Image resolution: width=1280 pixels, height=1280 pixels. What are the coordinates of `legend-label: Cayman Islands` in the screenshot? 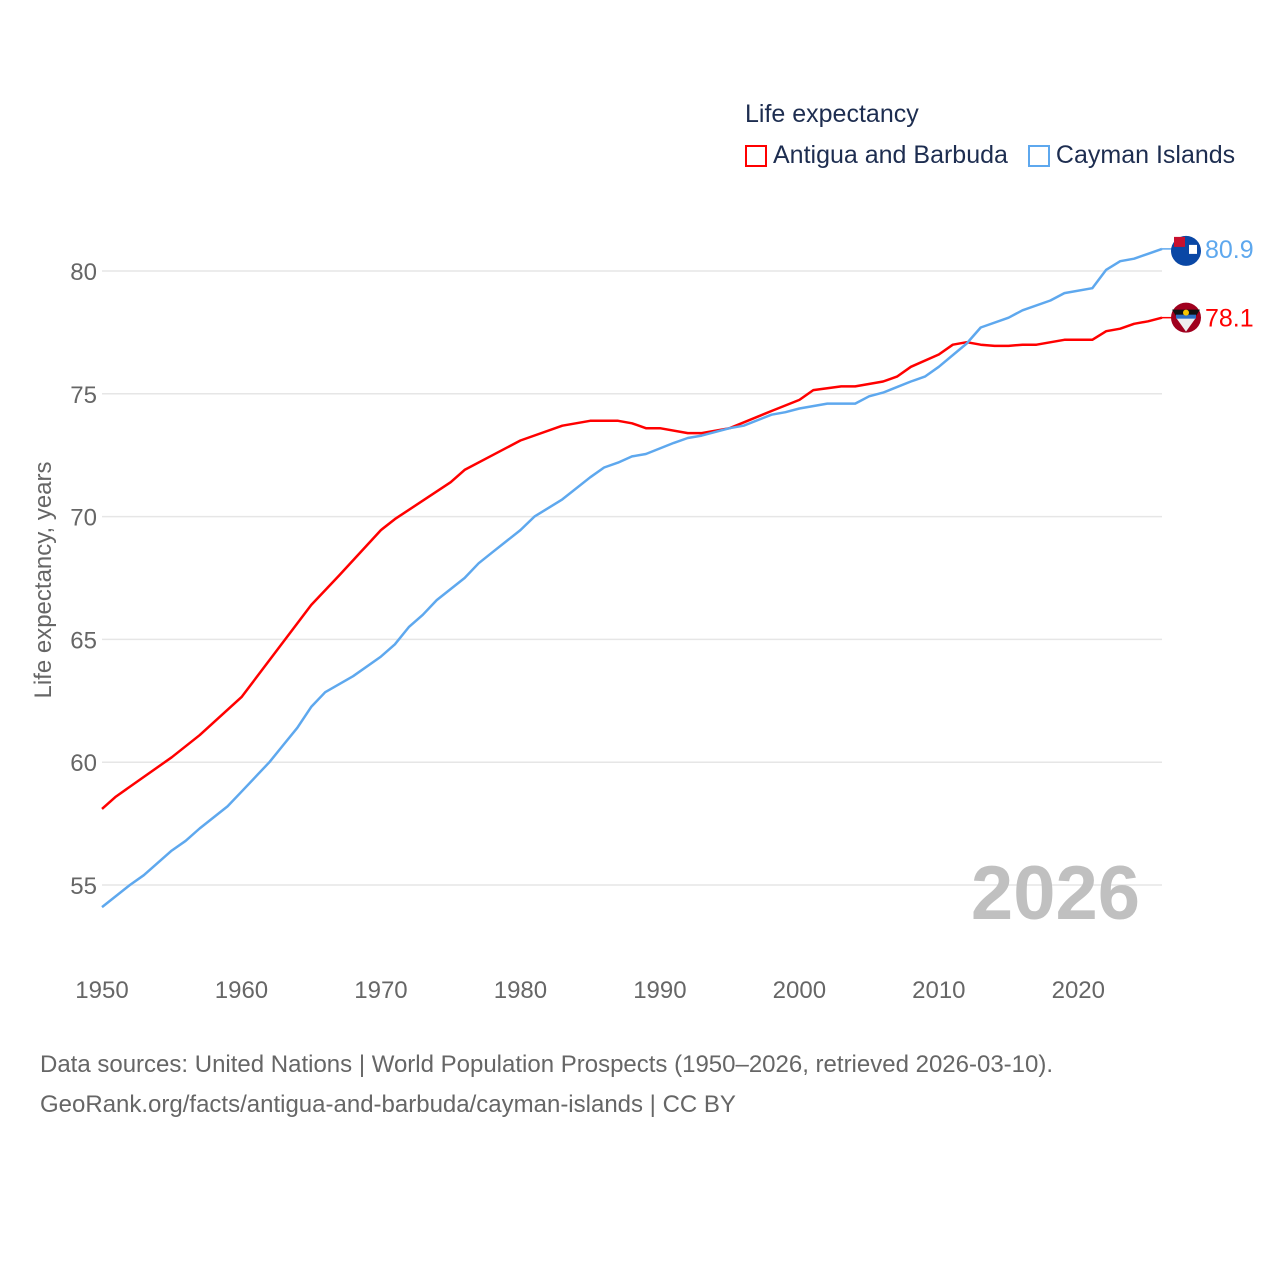 It's located at (1145, 155).